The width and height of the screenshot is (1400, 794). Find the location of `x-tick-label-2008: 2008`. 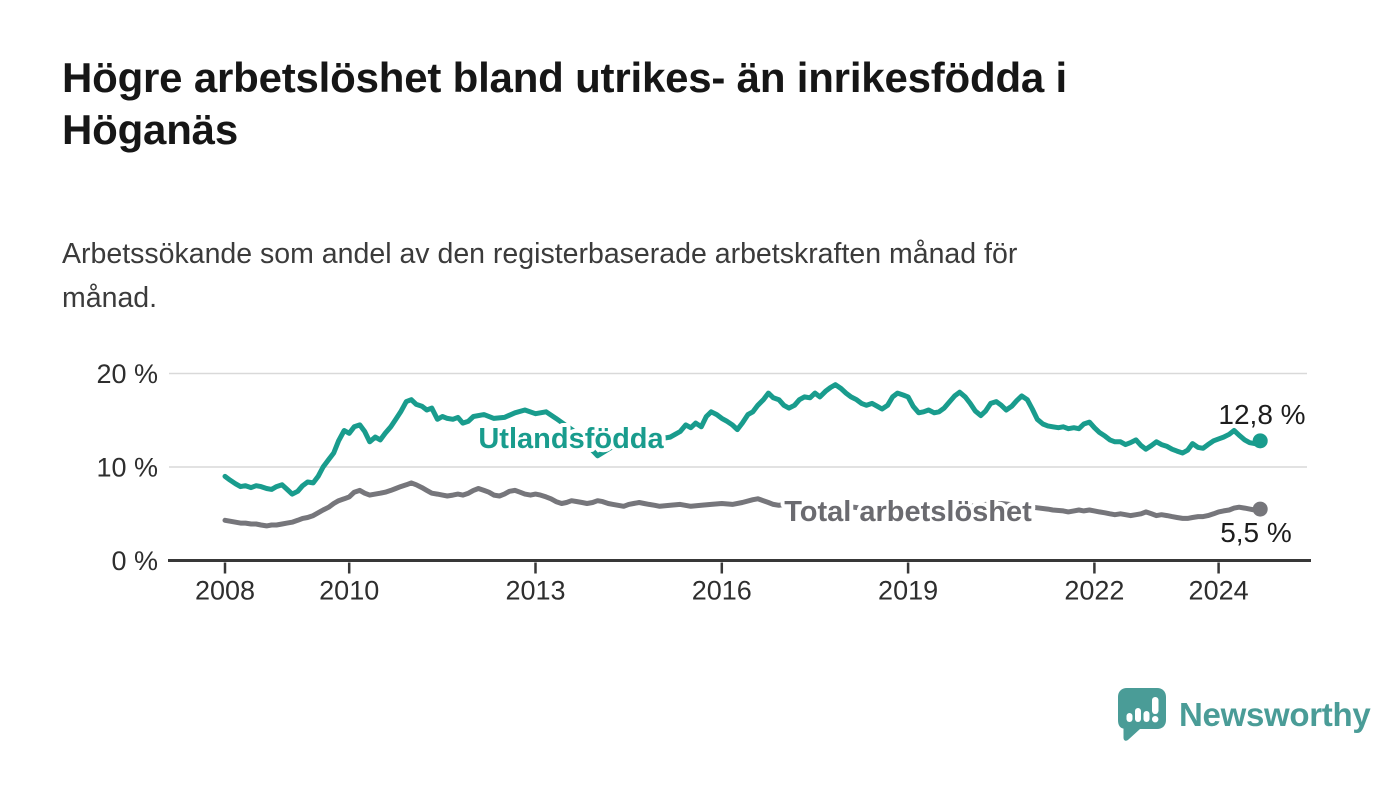

x-tick-label-2008: 2008 is located at coordinates (225, 591).